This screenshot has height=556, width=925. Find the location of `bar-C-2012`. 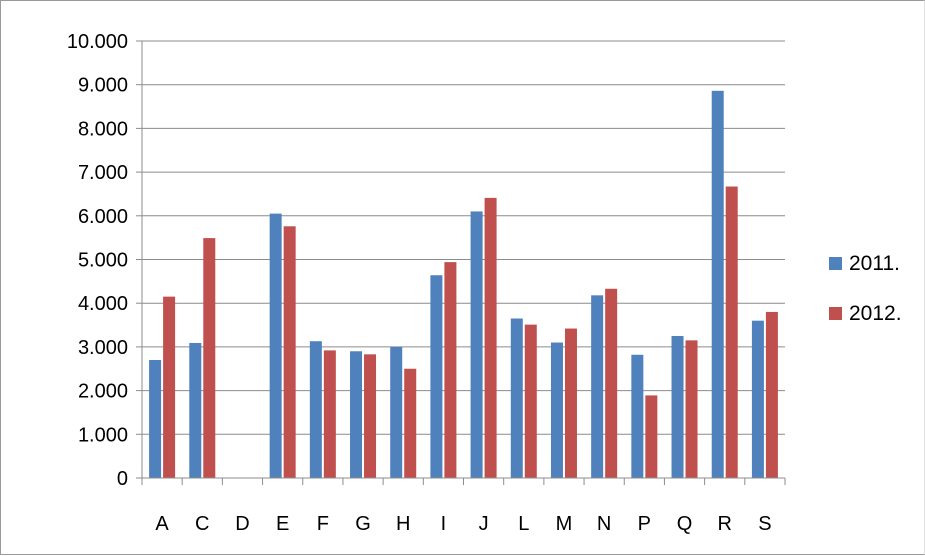

bar-C-2012 is located at coordinates (209, 358).